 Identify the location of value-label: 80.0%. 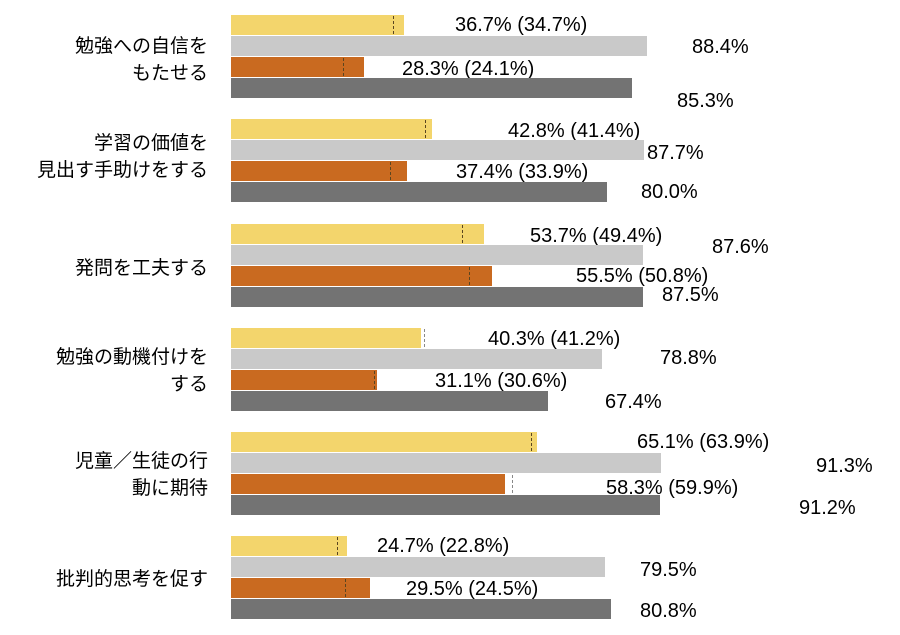
(669, 192).